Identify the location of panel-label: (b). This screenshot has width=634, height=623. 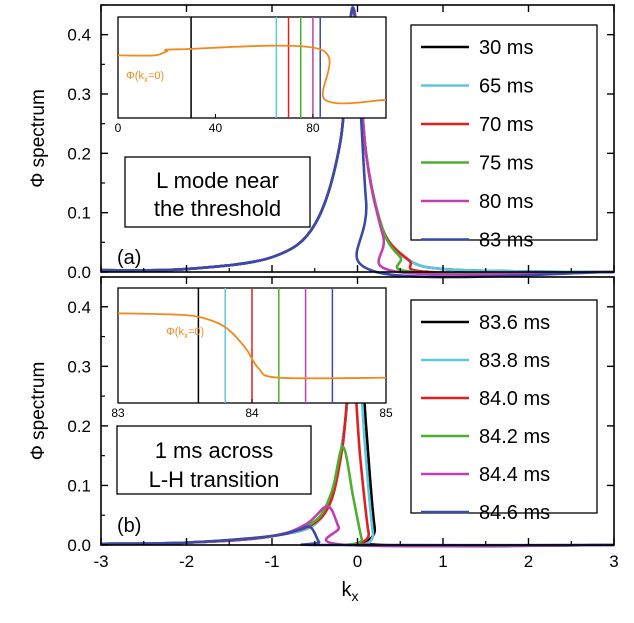
(129, 526).